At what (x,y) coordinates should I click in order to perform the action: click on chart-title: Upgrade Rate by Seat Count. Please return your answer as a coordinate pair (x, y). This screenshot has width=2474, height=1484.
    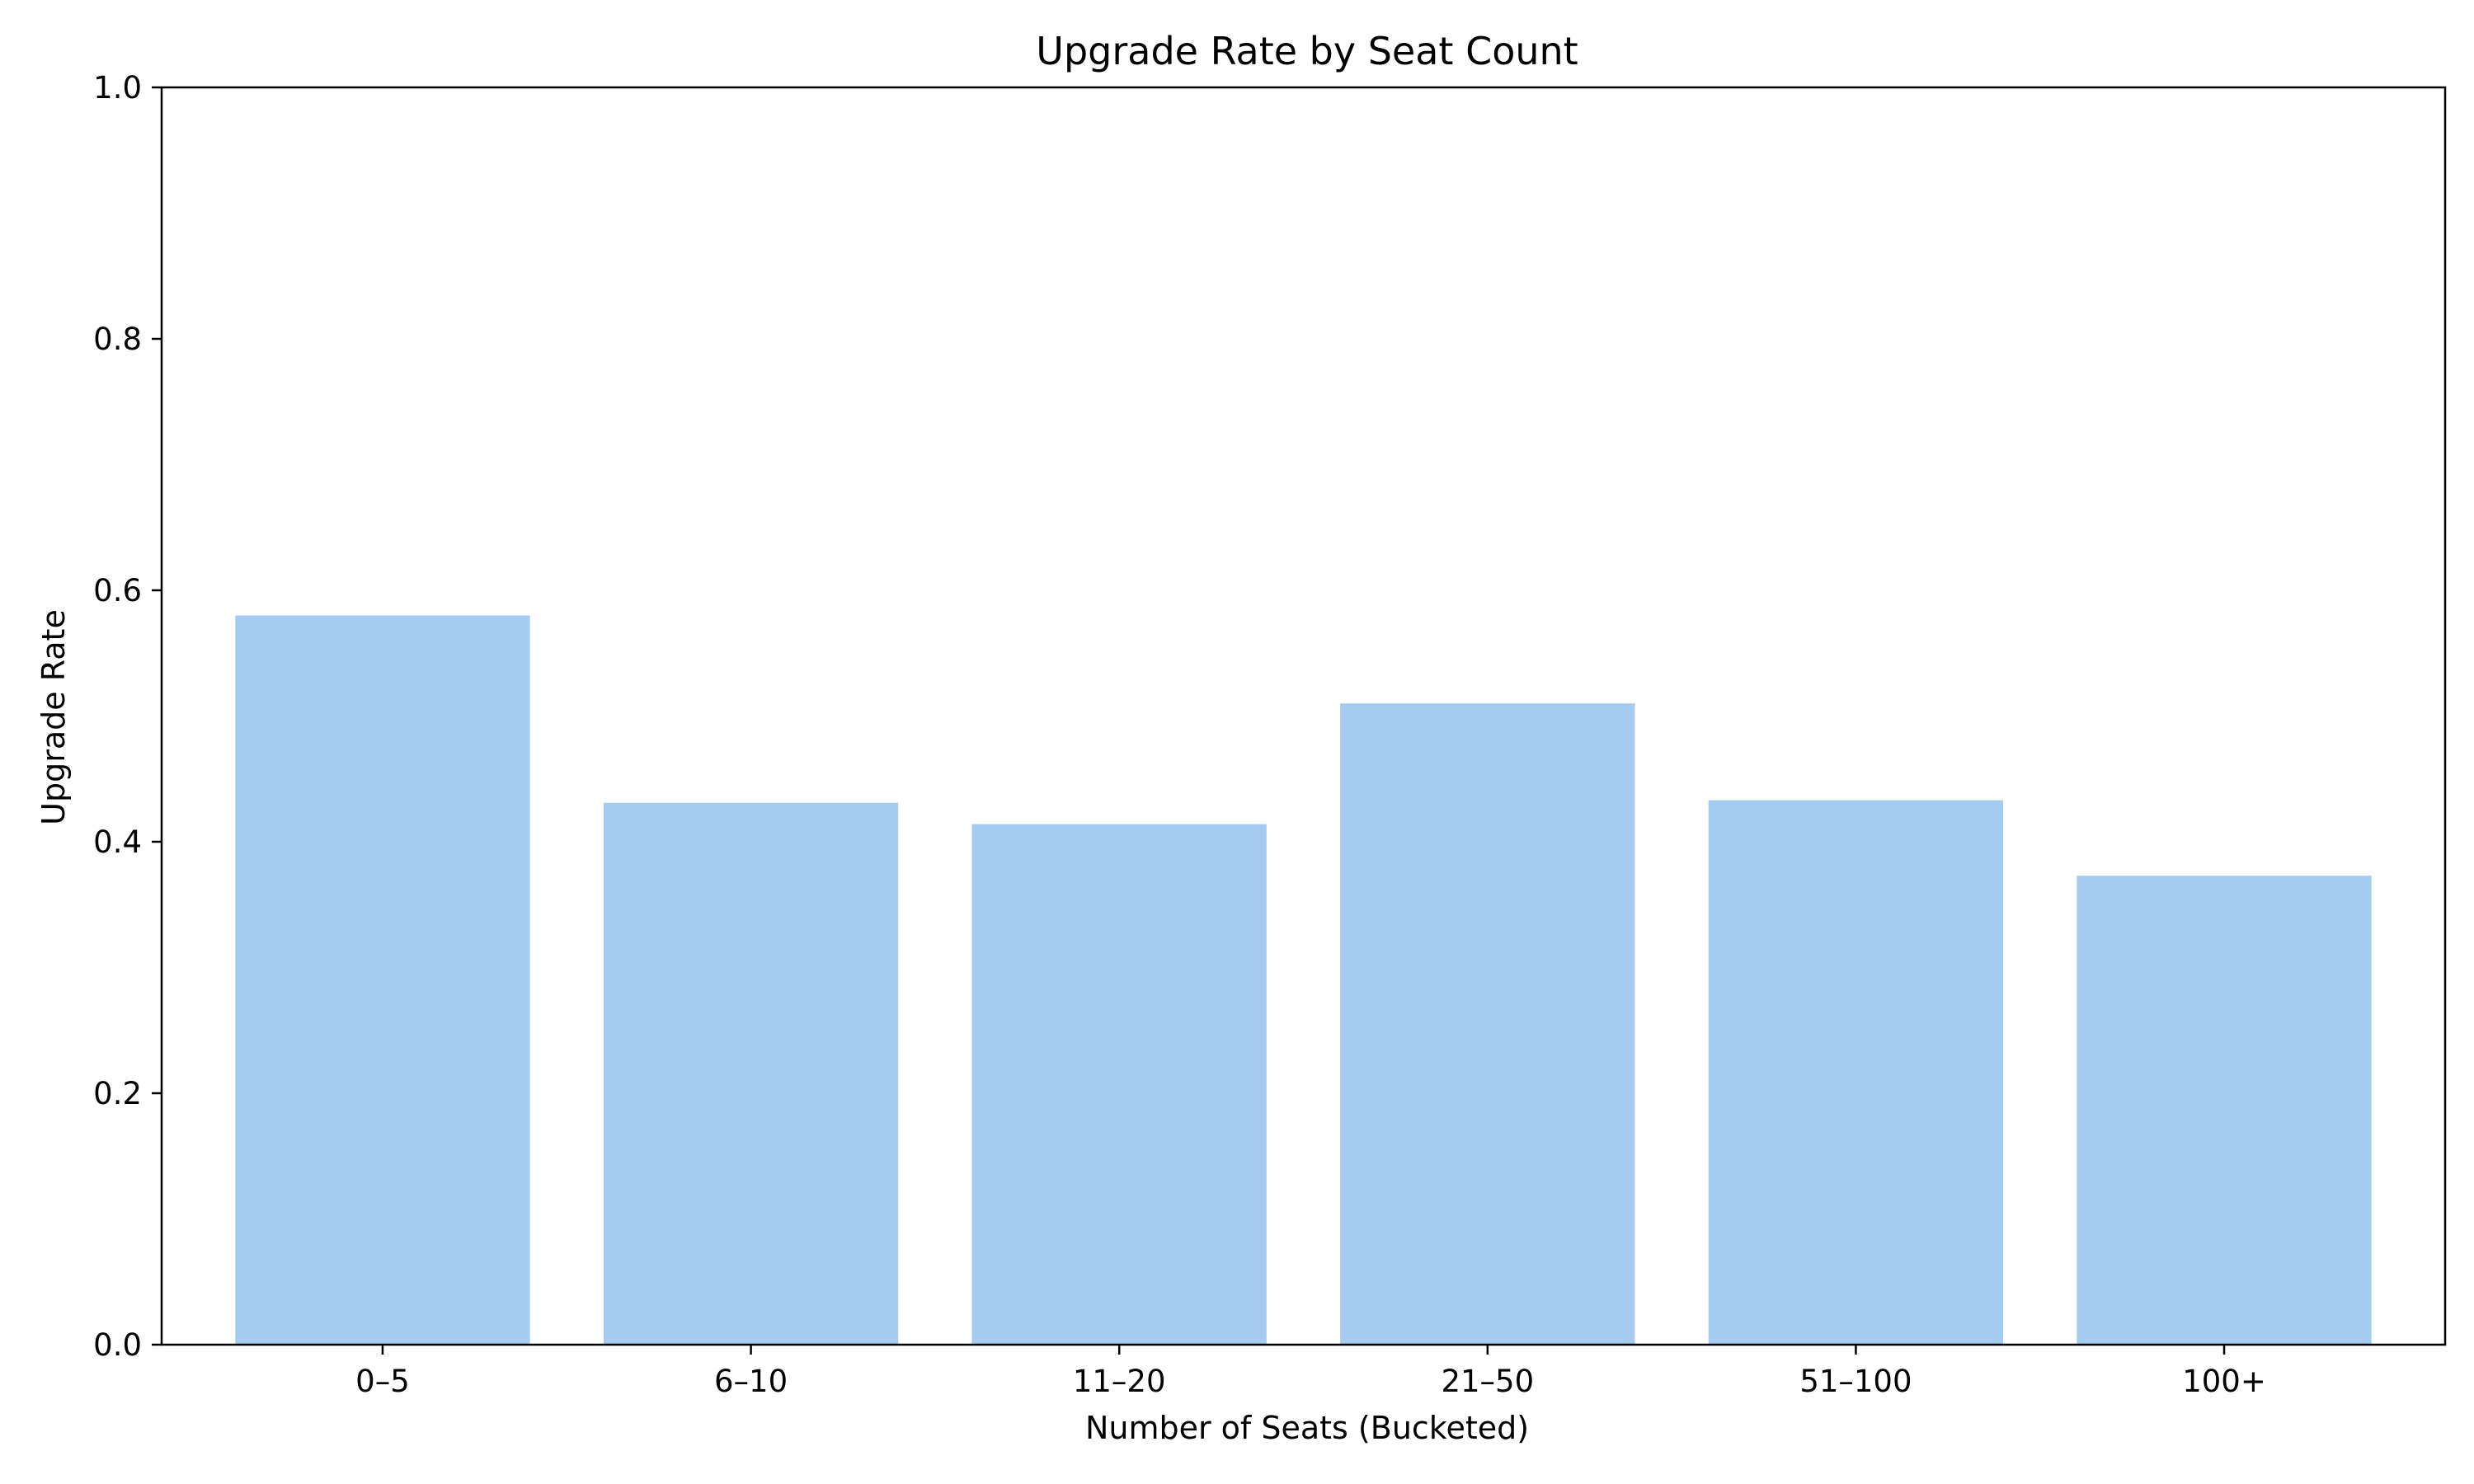
    Looking at the image, I should click on (1307, 51).